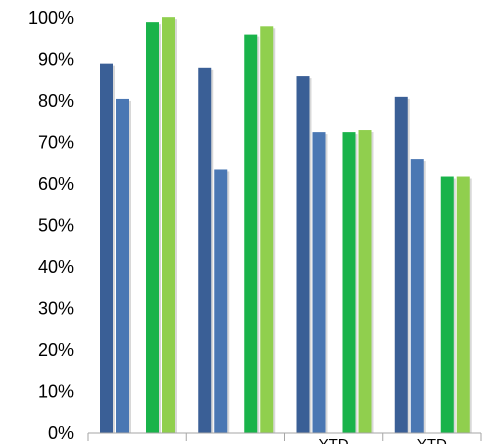 Image resolution: width=482 pixels, height=444 pixels. What do you see at coordinates (56, 60) in the screenshot?
I see `y-tick-label: 90%` at bounding box center [56, 60].